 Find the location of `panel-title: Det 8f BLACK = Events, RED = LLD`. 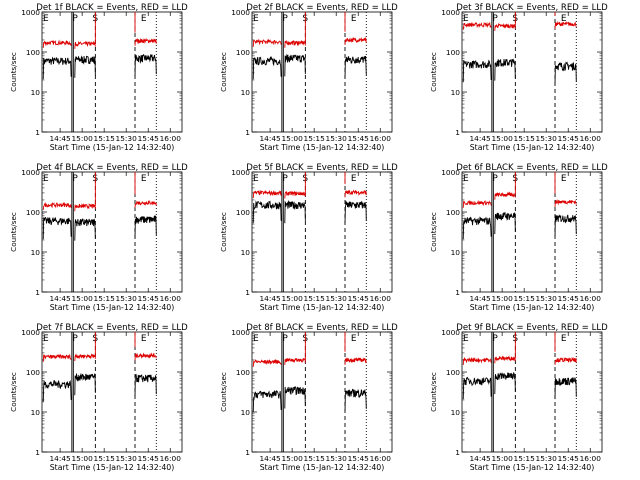

panel-title: Det 8f BLACK = Events, RED = LLD is located at coordinates (322, 328).